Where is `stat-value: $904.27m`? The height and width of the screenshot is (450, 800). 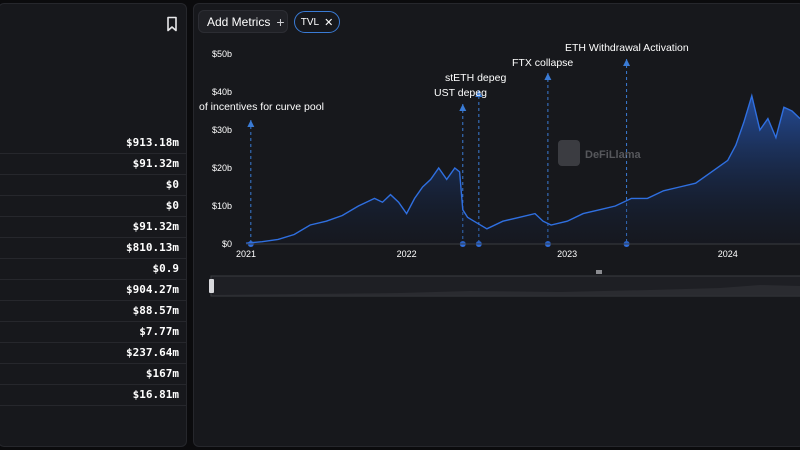
stat-value: $904.27m is located at coordinates (152, 289).